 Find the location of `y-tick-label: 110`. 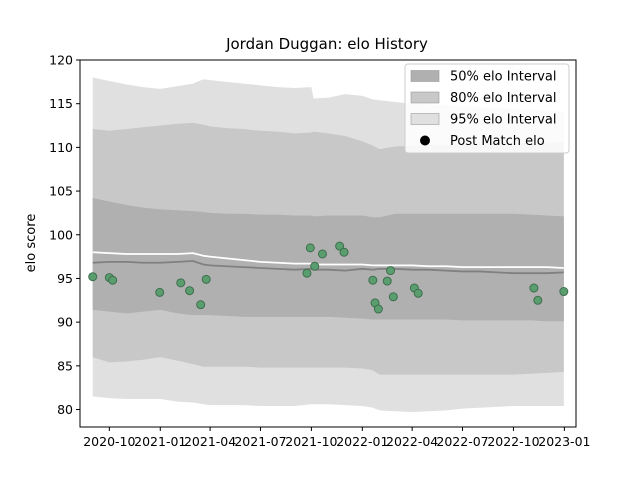

y-tick-label: 110 is located at coordinates (61, 147).